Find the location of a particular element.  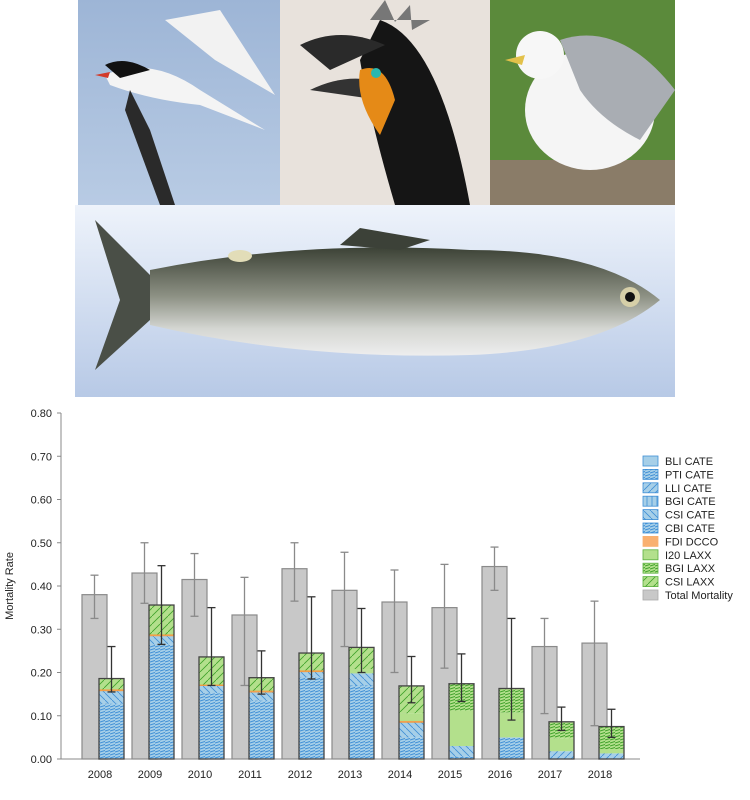

gull-photo is located at coordinates (582, 102).